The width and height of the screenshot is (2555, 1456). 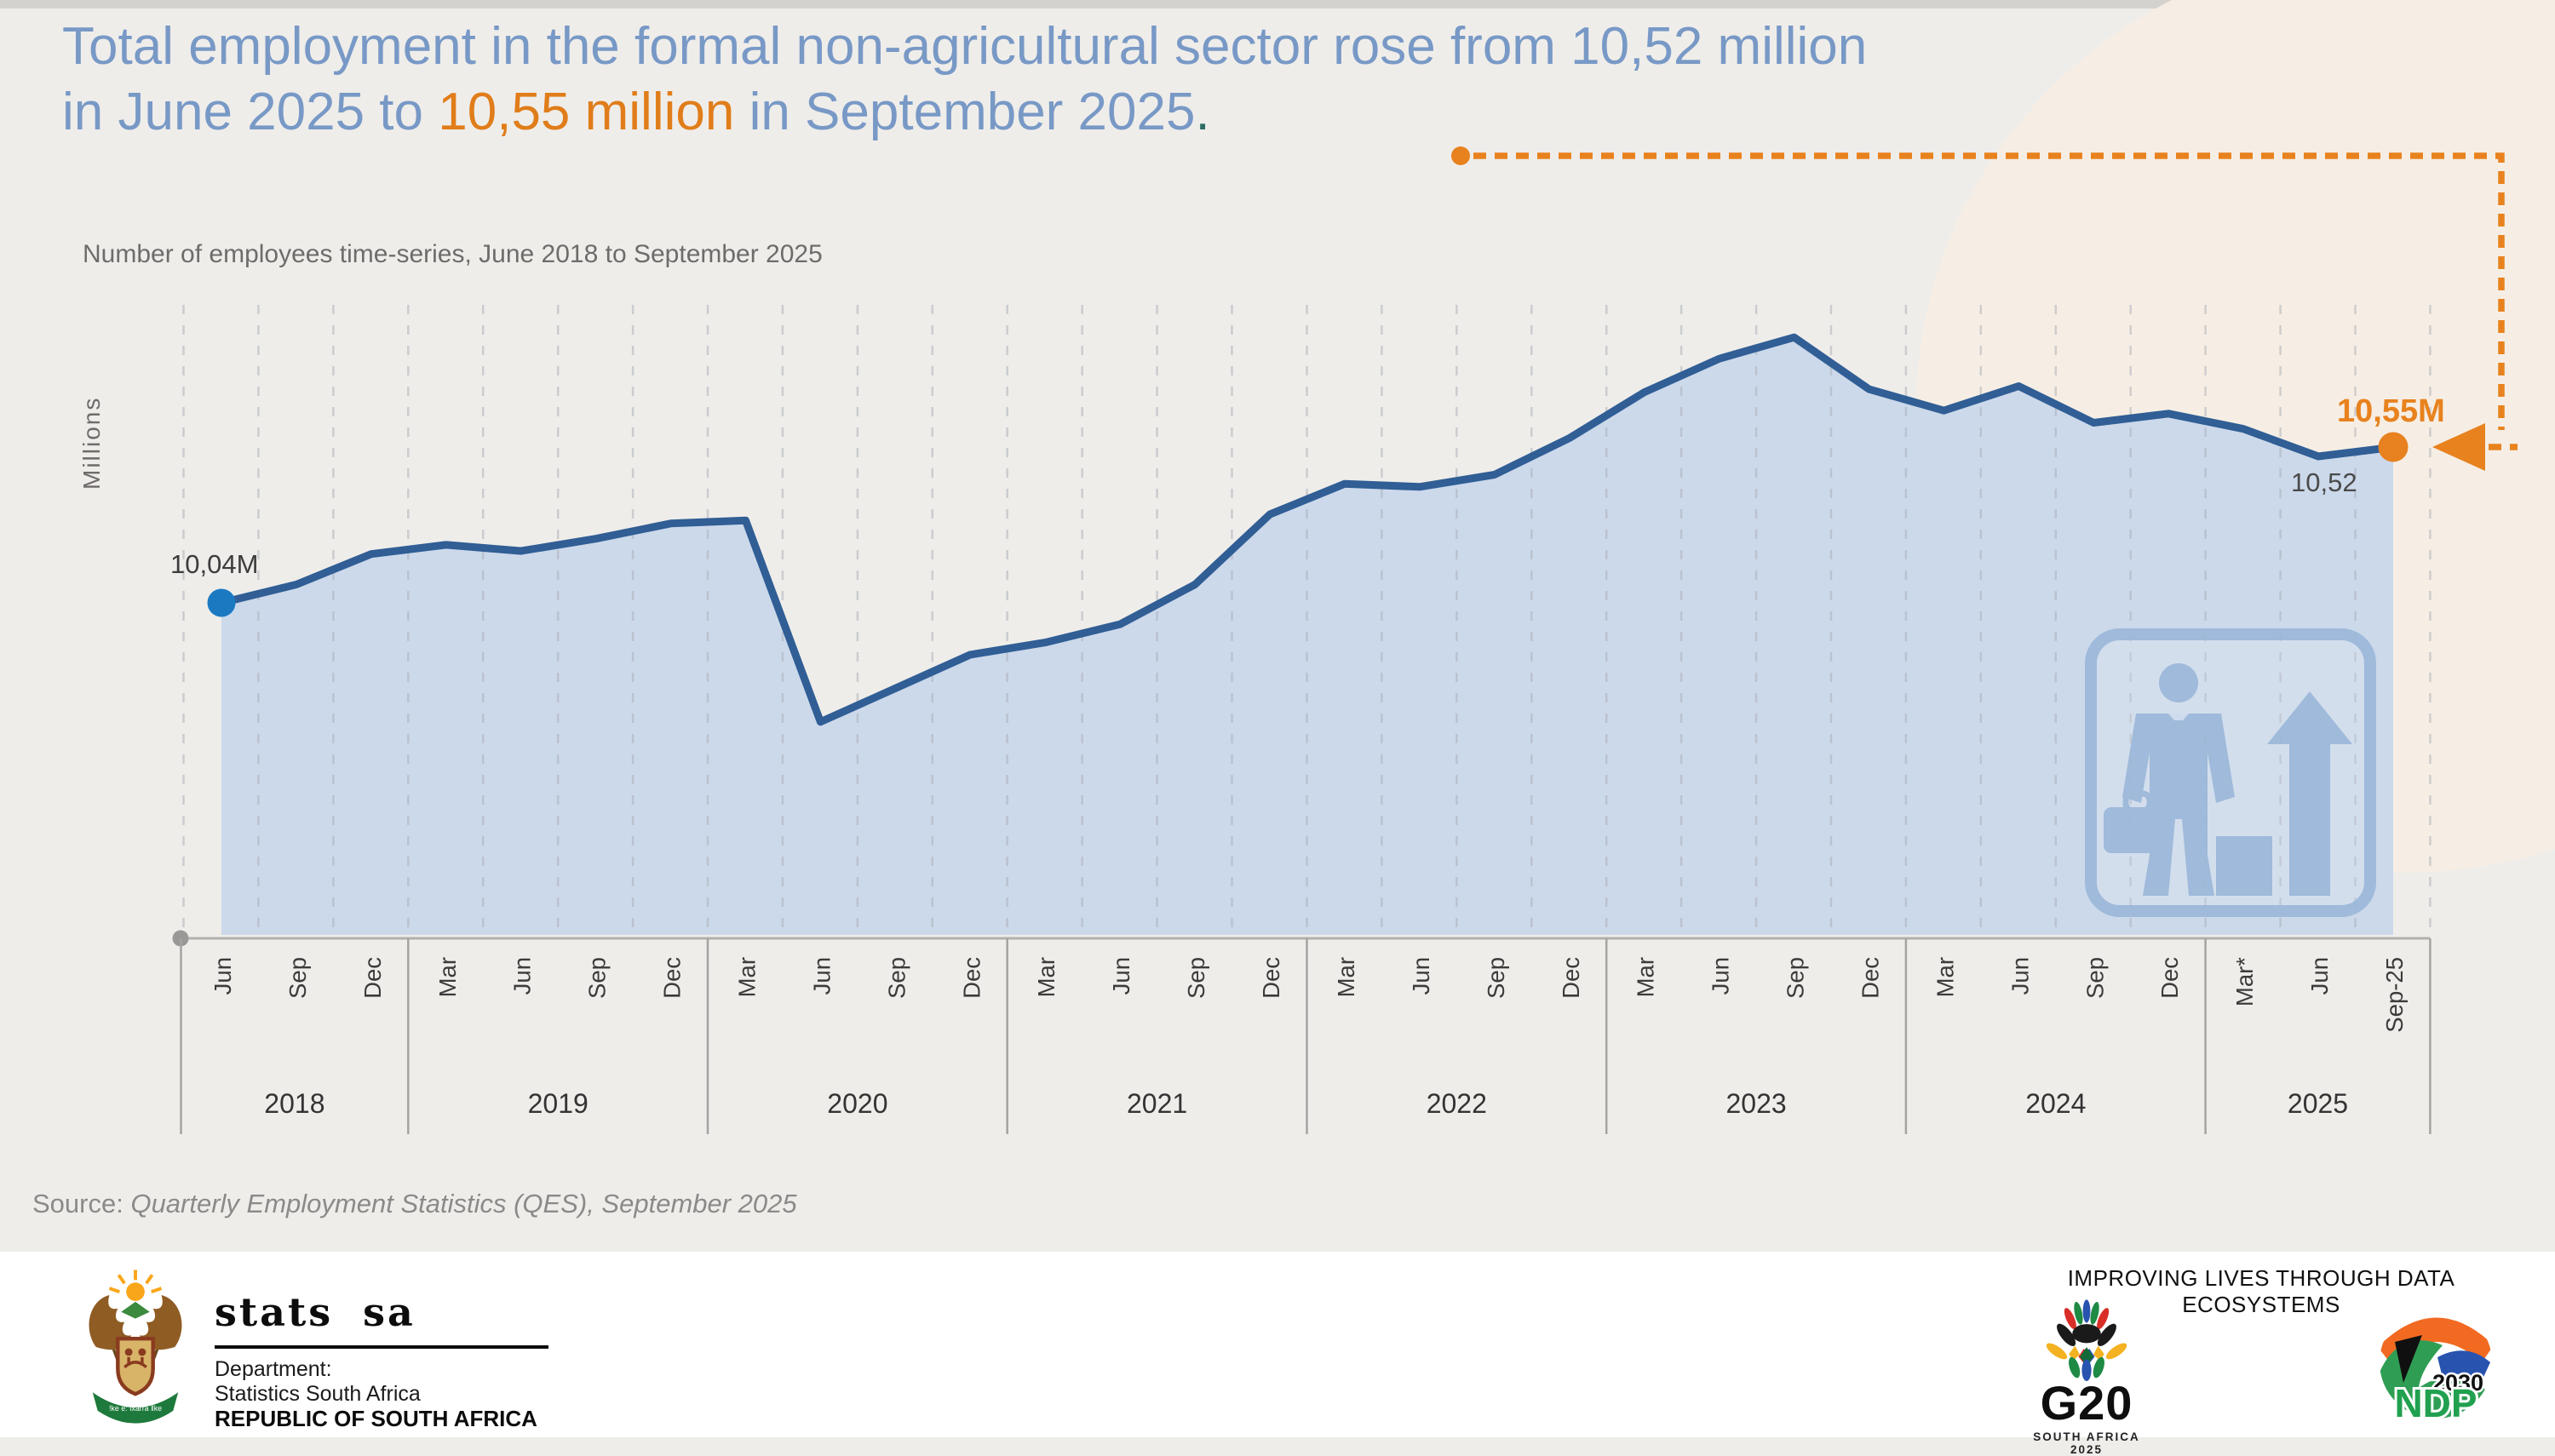 I want to click on end-value-label: 10,55M, so click(x=2391, y=411).